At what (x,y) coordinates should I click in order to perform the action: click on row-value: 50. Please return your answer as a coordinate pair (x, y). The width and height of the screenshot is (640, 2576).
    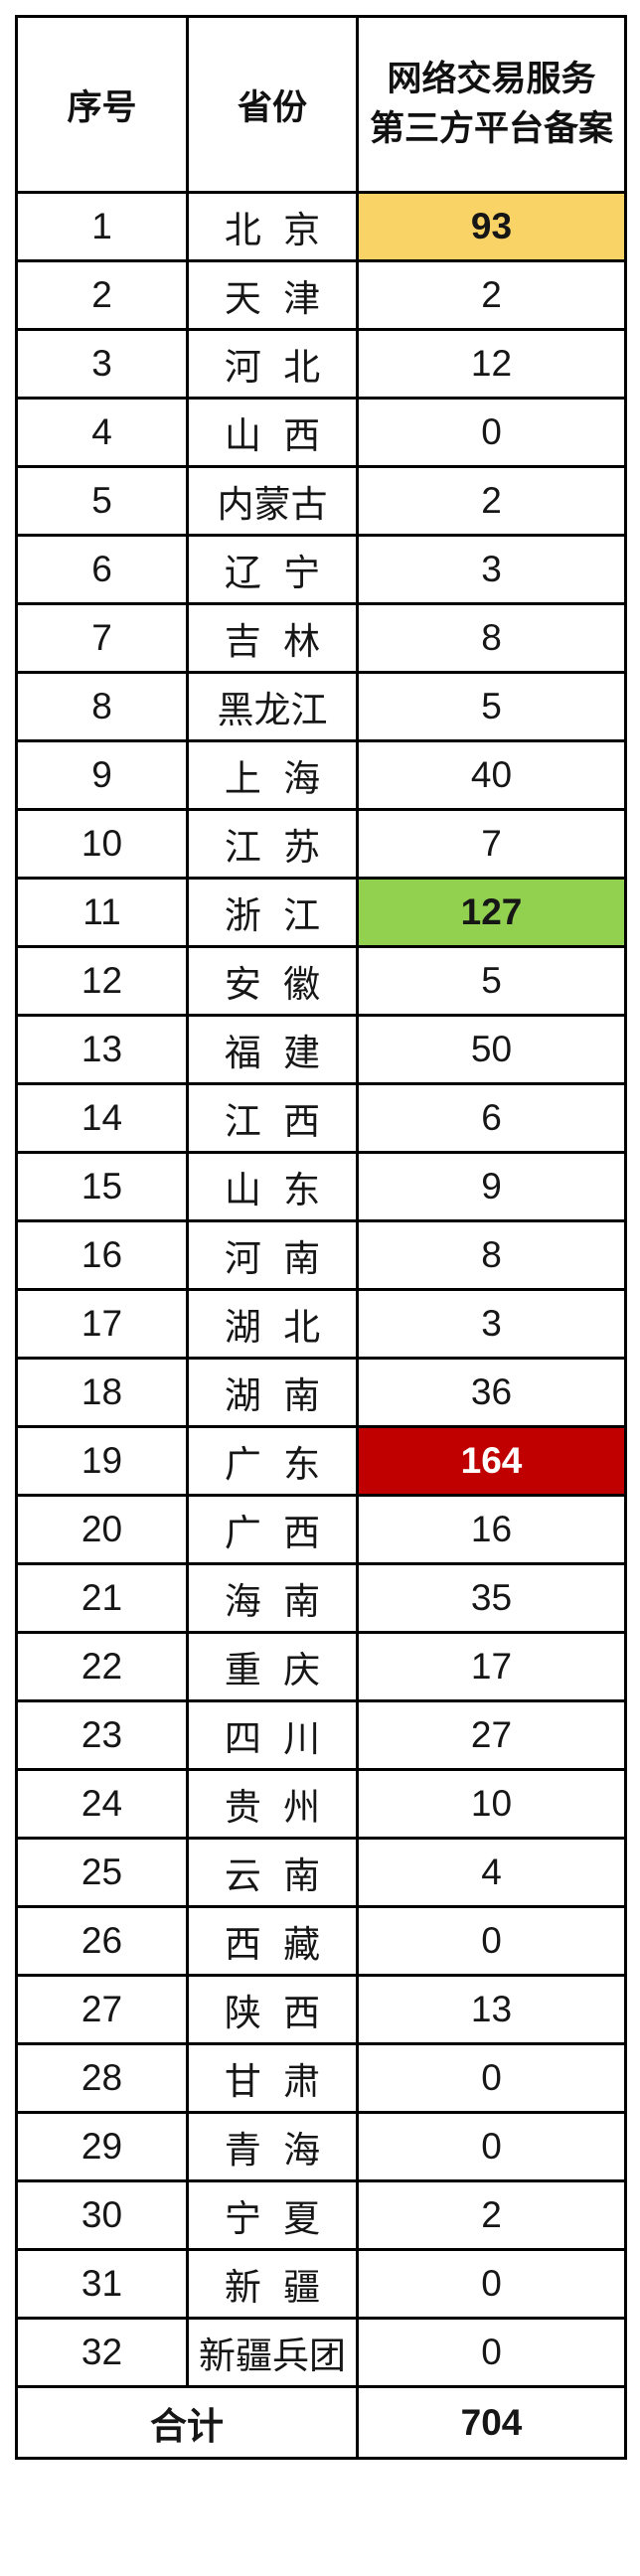
    Looking at the image, I should click on (491, 1049).